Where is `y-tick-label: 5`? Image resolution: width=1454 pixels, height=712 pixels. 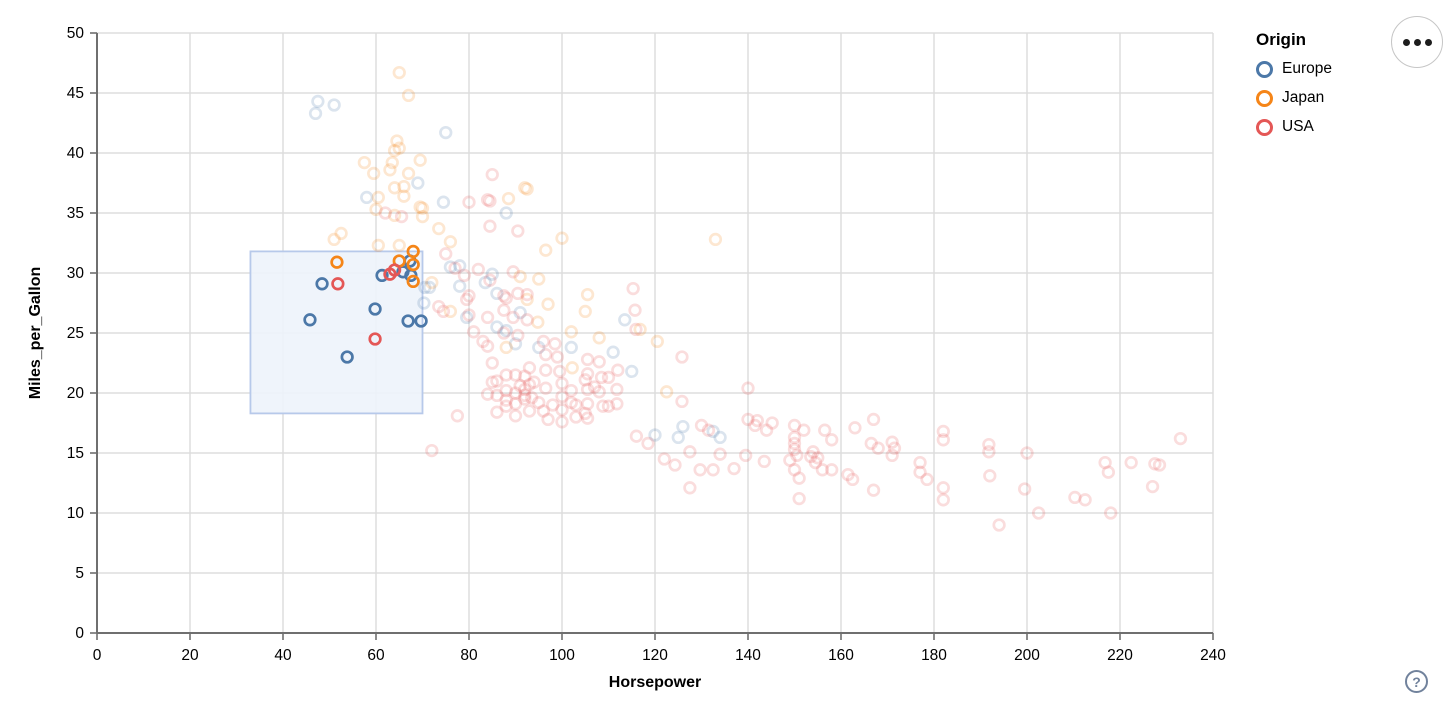 y-tick-label: 5 is located at coordinates (79, 573).